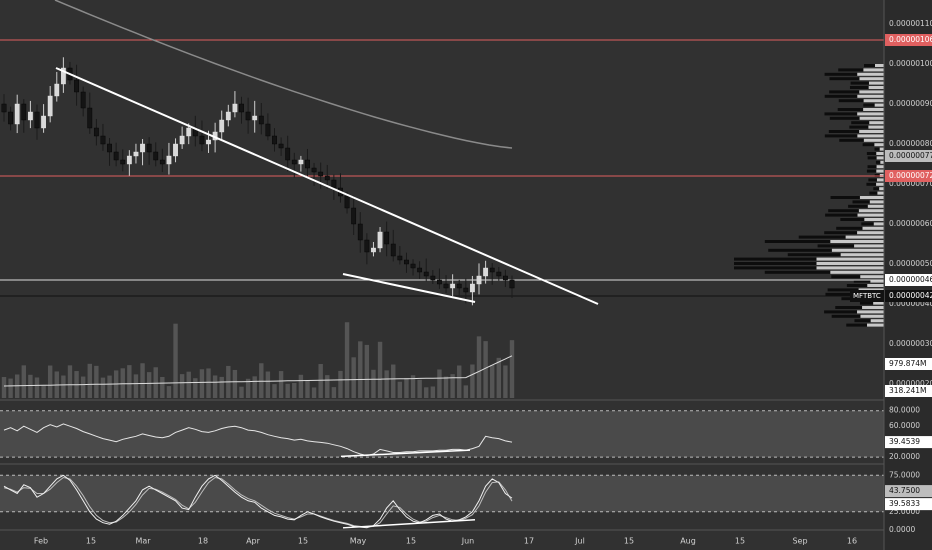 Image resolution: width=932 pixels, height=550 pixels. I want to click on price-badge, so click(908, 156).